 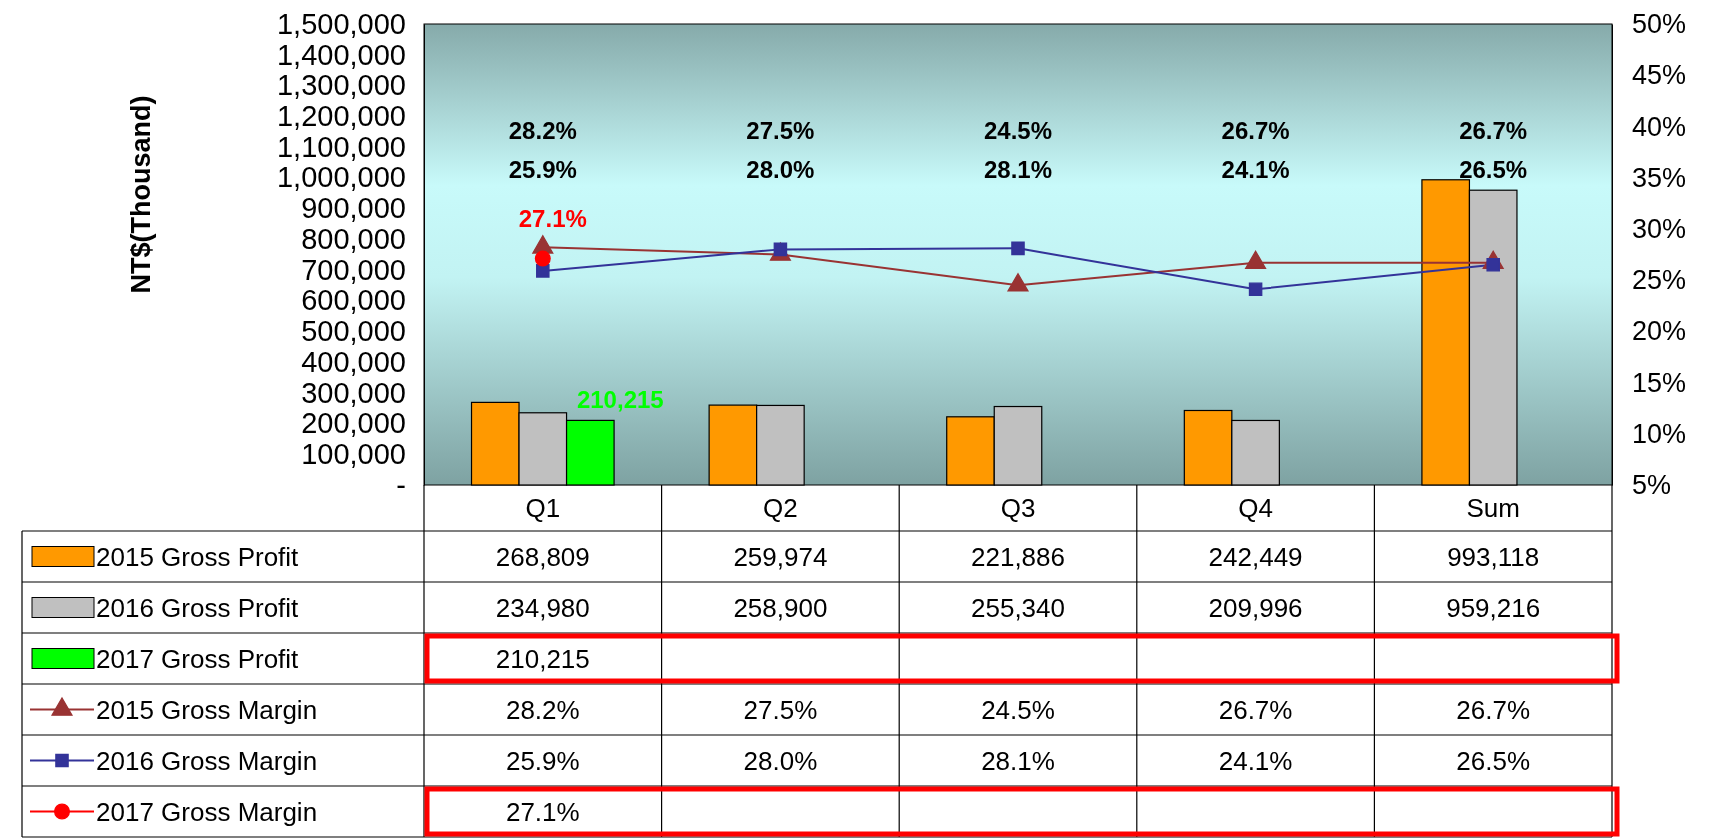 I want to click on data-label: 24.5%, so click(x=1018, y=709).